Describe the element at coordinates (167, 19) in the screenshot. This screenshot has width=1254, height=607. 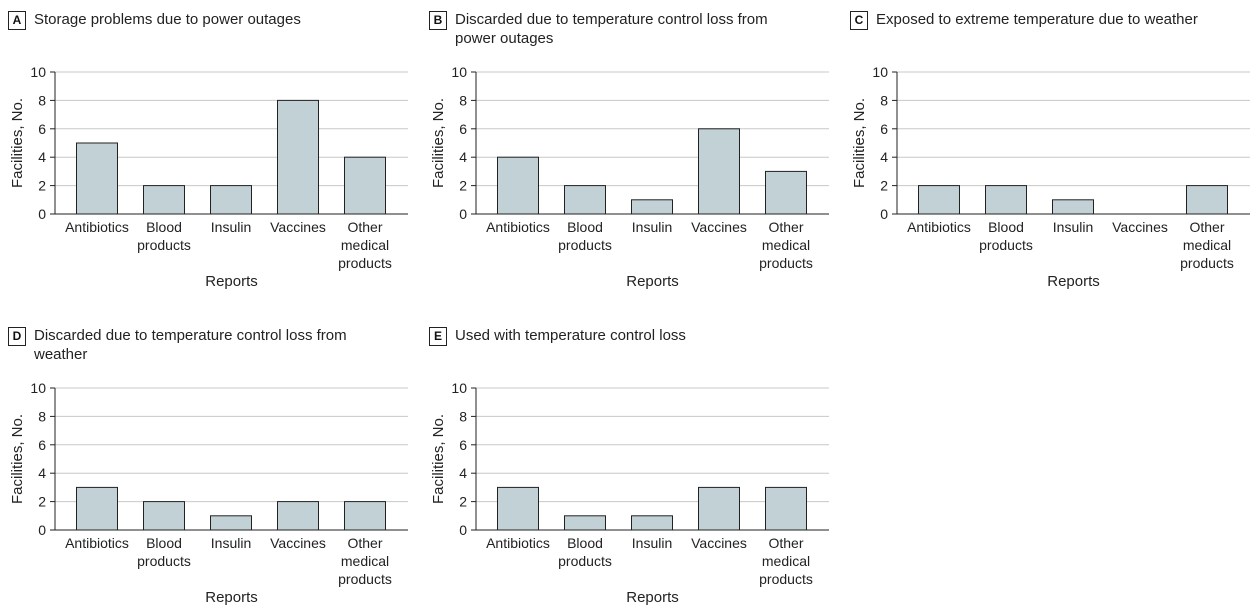
I see `chart-title: Storage problems due to power outages` at that location.